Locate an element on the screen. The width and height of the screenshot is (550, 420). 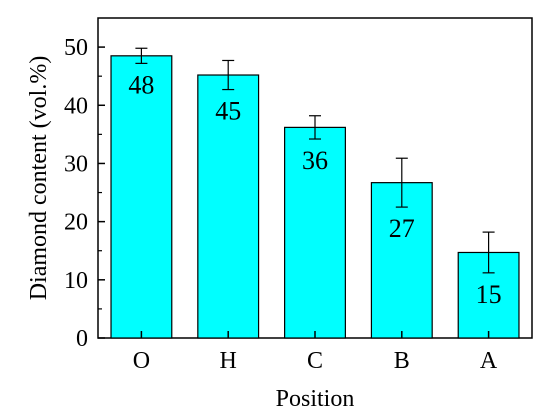
y-tick-label: 10 is located at coordinates (76, 281).